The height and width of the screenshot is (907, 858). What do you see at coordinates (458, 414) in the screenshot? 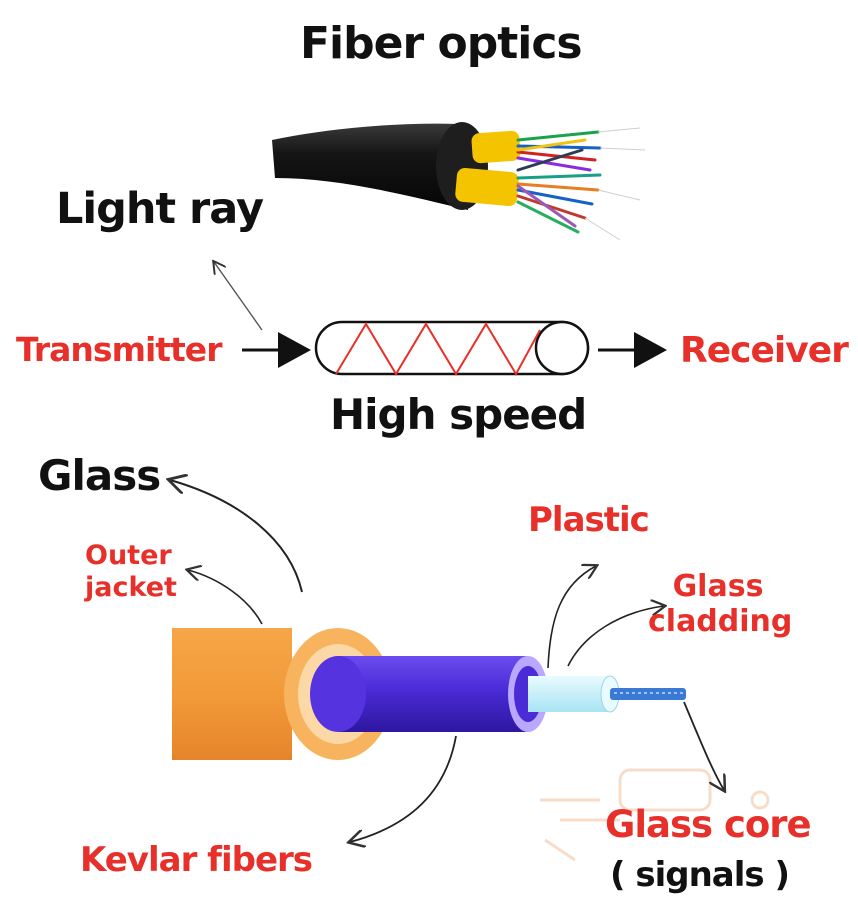
I see `high-speed-label: High speed` at bounding box center [458, 414].